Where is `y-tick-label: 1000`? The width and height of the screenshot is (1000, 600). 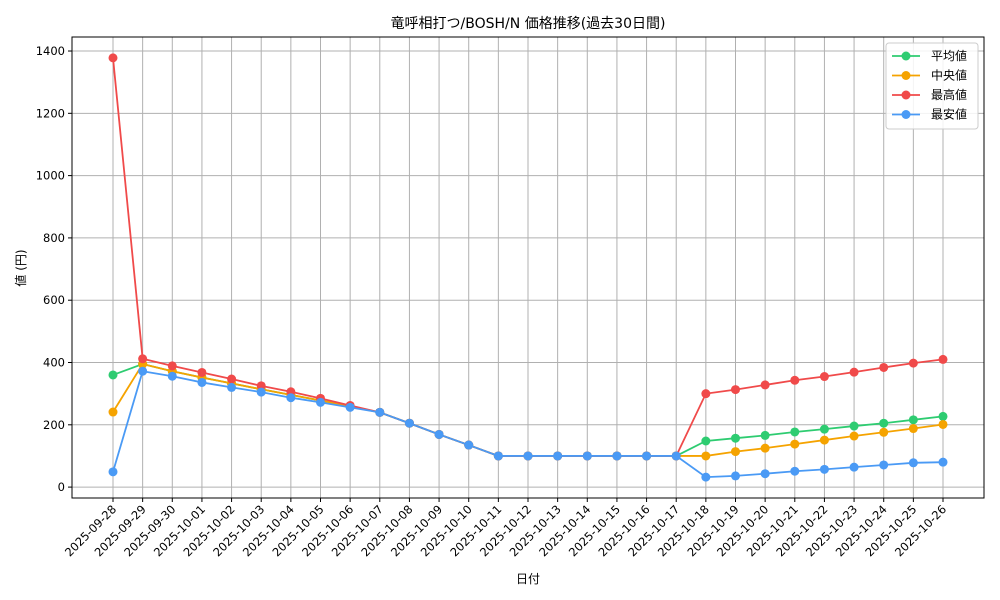
y-tick-label: 1000 is located at coordinates (50, 176).